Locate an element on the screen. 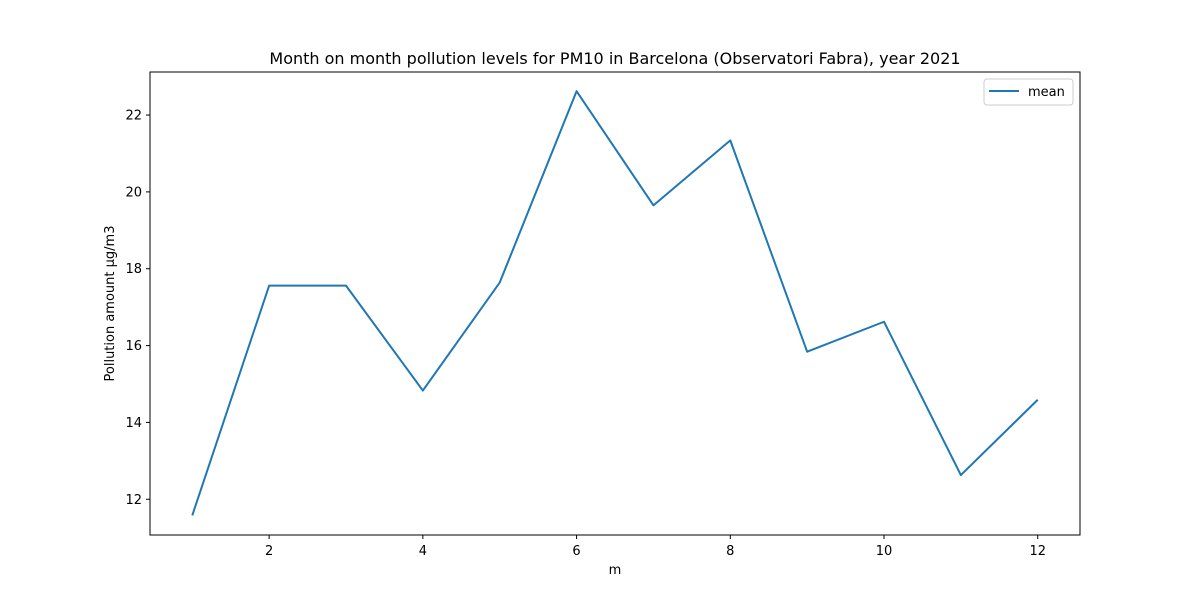 The height and width of the screenshot is (600, 1200). y-tick-label: 14 is located at coordinates (133, 423).